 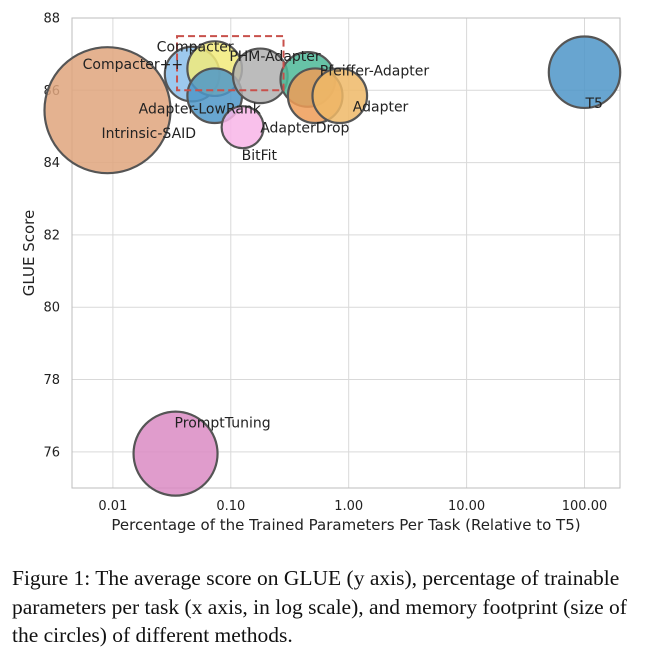 I want to click on y-axis-title: GLUE Score, so click(x=29, y=253).